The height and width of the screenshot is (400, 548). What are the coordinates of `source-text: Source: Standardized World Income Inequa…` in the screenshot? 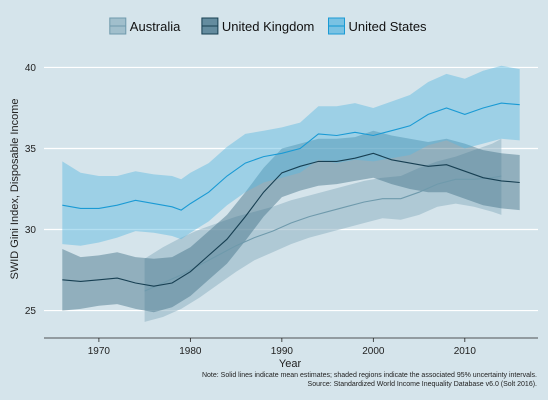 It's located at (423, 384).